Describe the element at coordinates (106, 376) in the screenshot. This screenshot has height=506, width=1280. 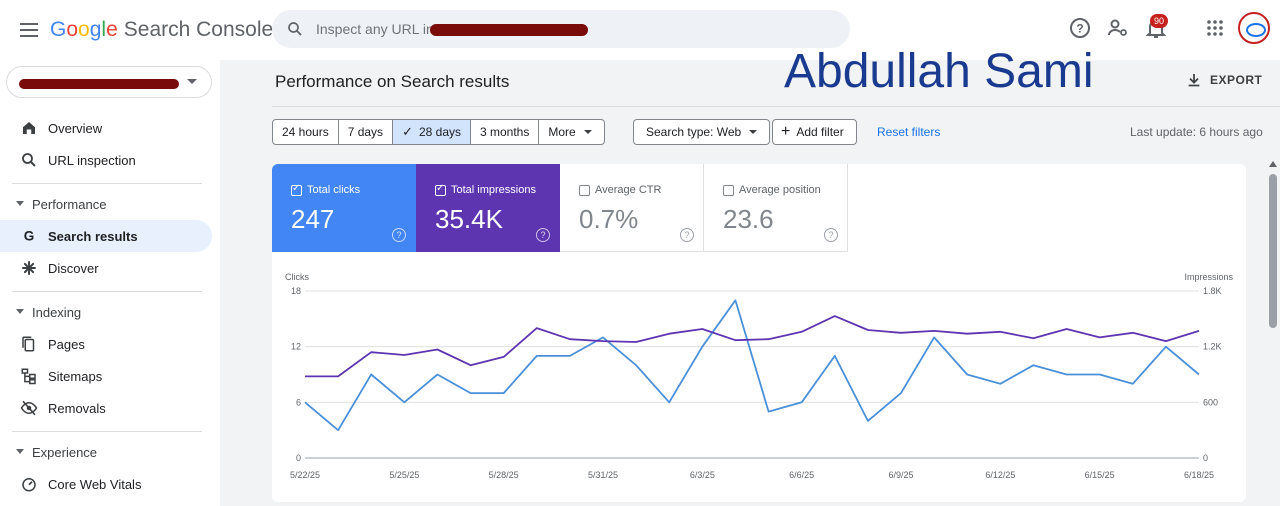
I see `sidebar-item-sitemaps: Sitemaps` at that location.